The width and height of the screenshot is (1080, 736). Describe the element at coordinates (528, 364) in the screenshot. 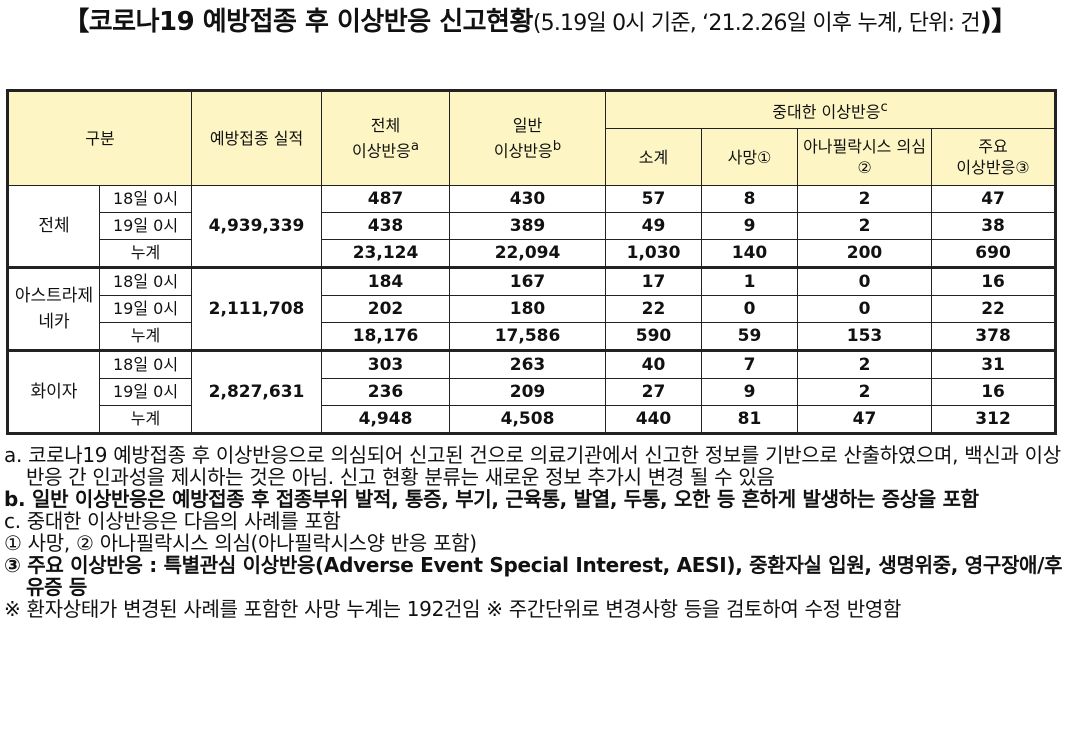

I see `cell-general: 263` at that location.